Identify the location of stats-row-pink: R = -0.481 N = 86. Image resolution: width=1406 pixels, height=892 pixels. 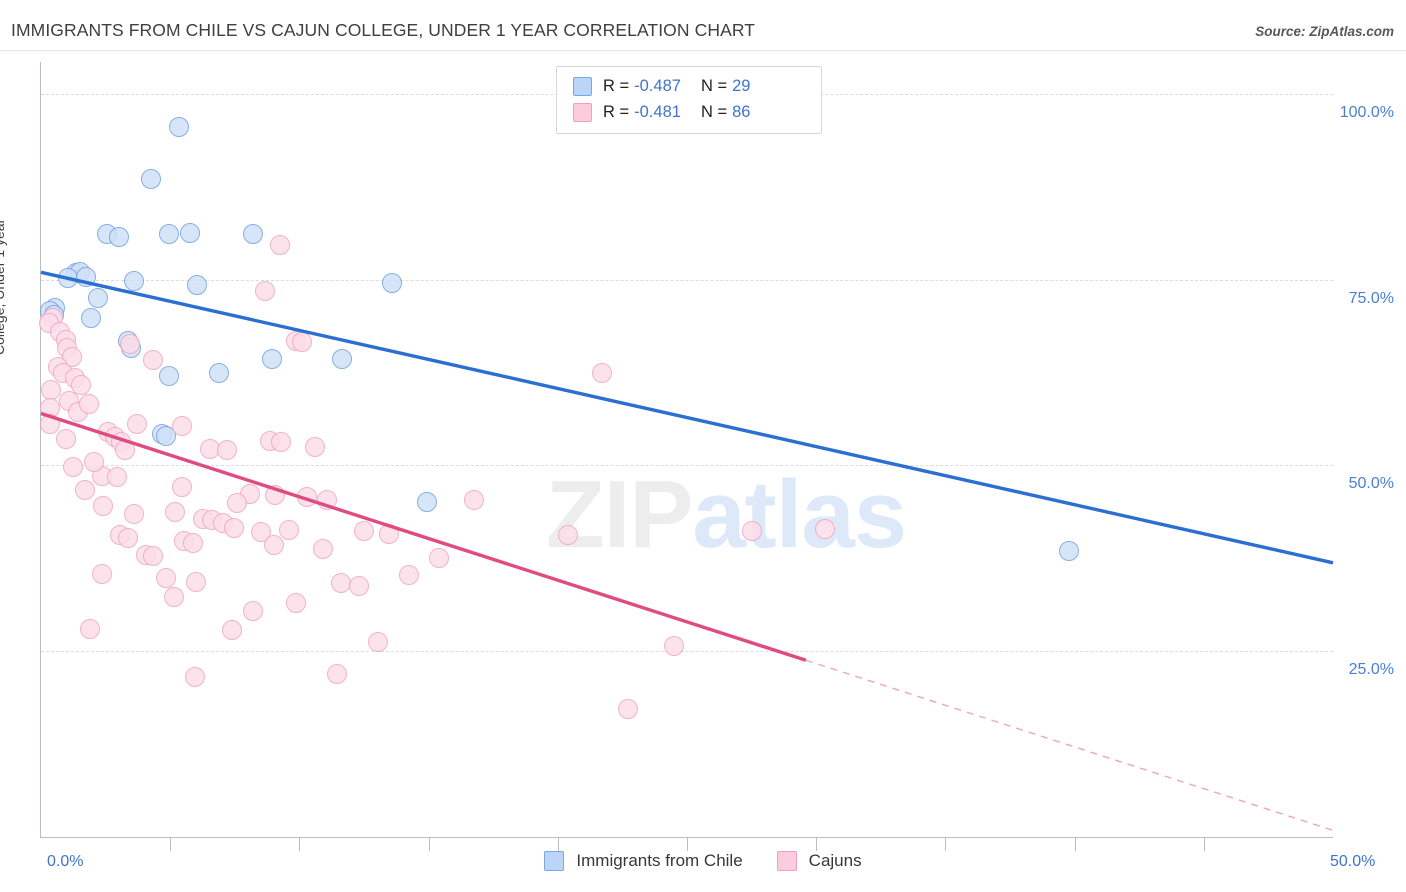
(661, 112).